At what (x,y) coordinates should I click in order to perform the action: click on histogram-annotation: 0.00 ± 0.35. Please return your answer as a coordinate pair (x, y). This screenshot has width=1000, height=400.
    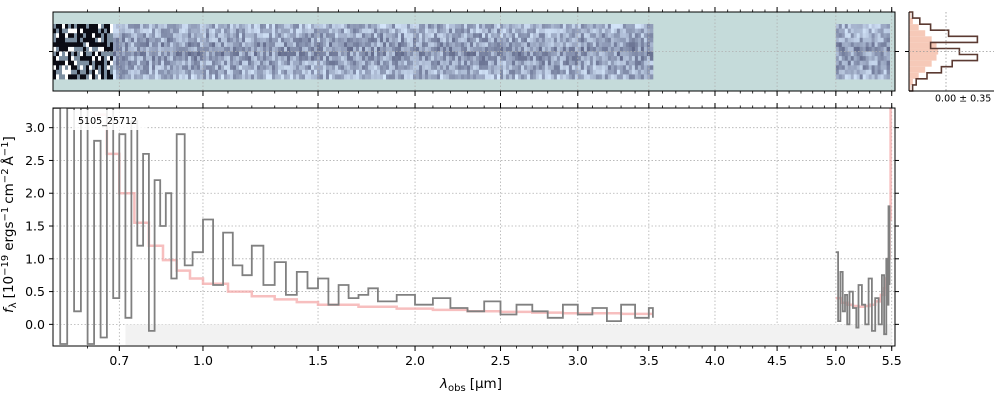
    Looking at the image, I should click on (963, 99).